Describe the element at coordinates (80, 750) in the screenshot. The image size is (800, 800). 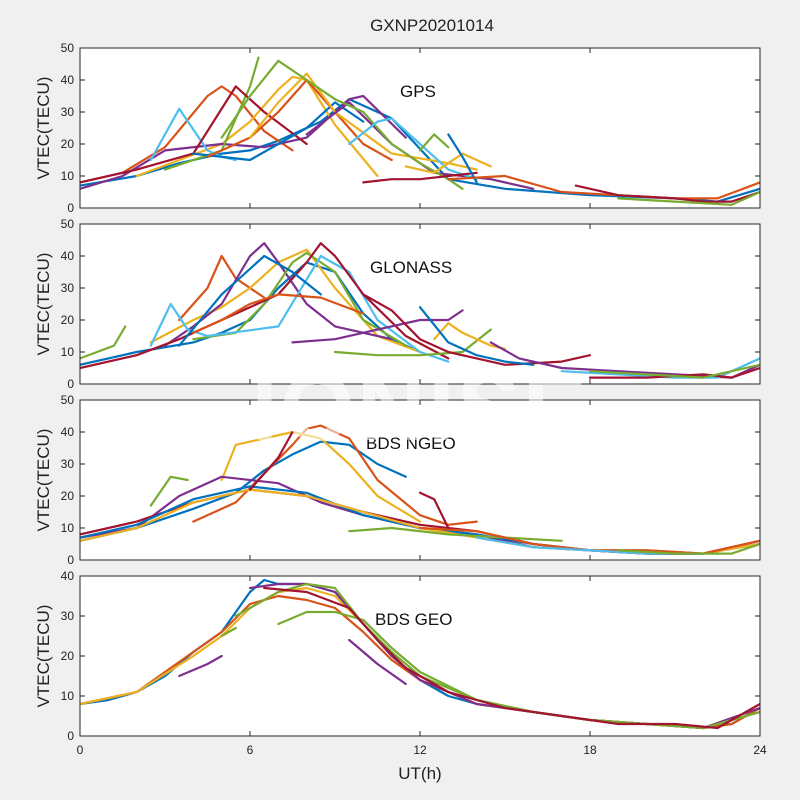
I see `x-tick-label: 0` at that location.